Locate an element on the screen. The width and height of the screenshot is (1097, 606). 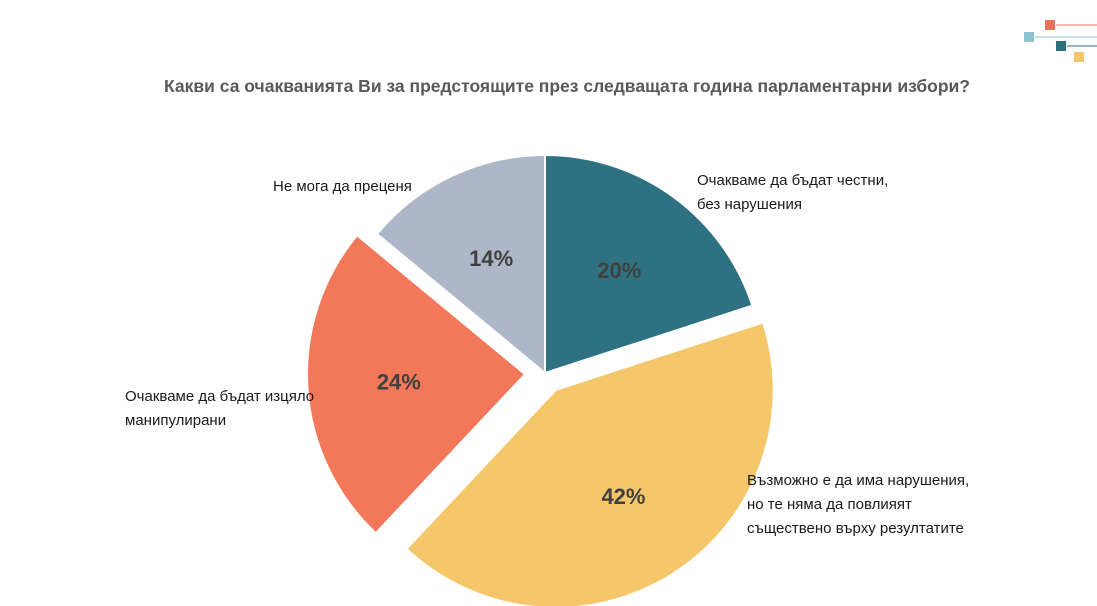
slice-fair is located at coordinates (649, 264).